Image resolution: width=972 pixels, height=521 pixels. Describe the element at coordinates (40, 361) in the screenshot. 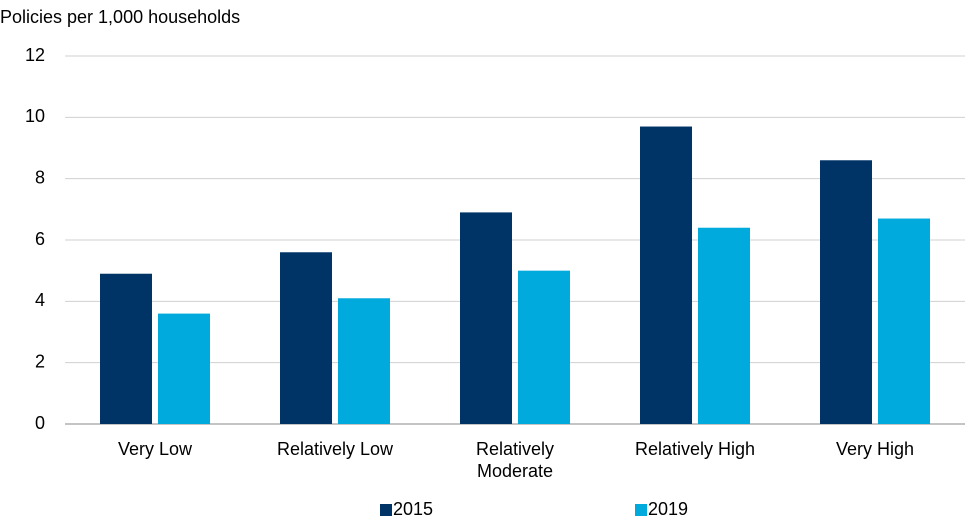

I see `y-tick-label: 2` at that location.